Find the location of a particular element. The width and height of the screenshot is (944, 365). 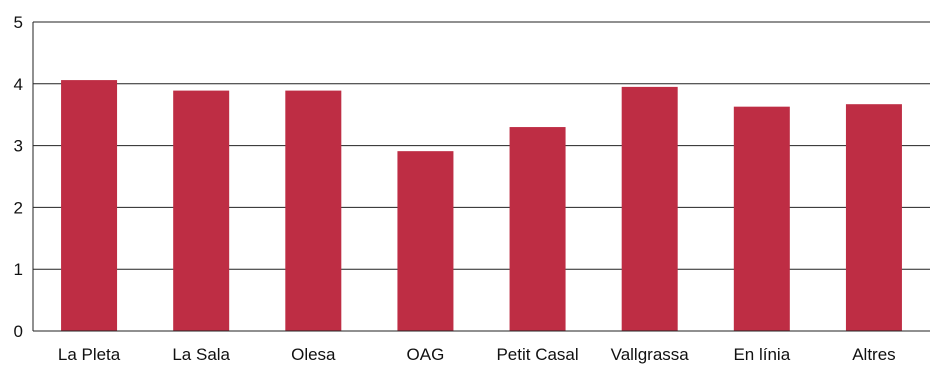

bar-la-pleta is located at coordinates (89, 205).